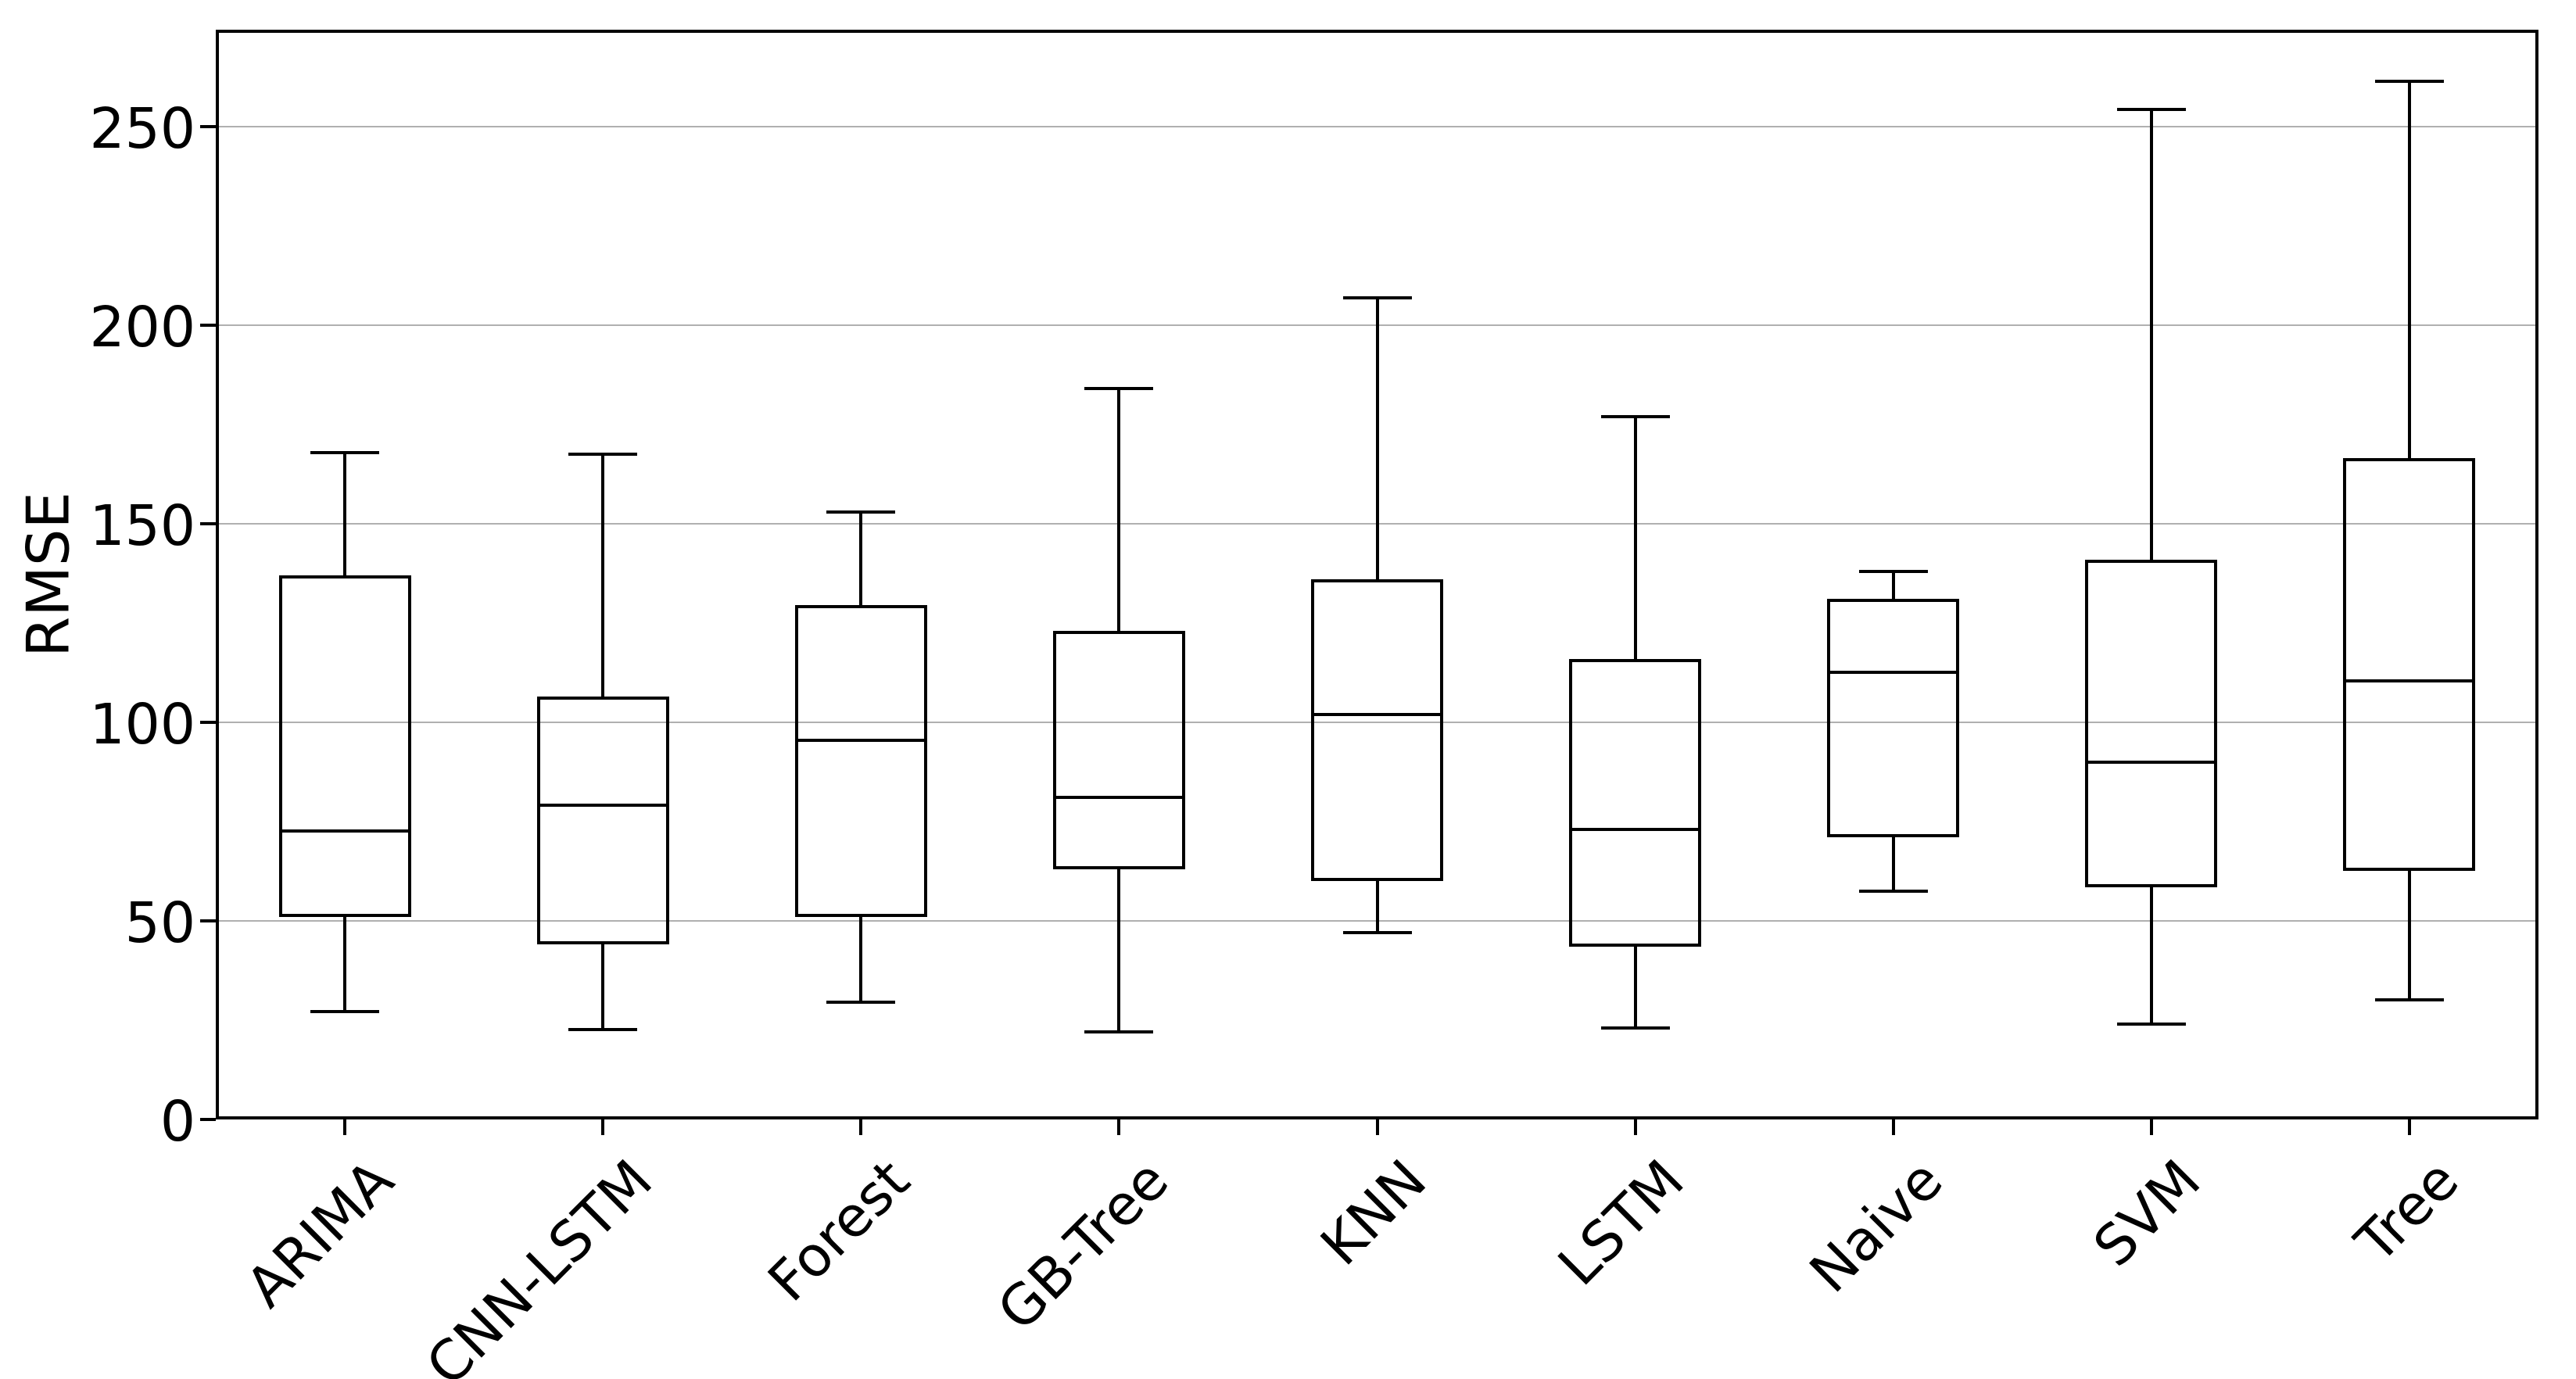  I want to click on box-arima, so click(344, 746).